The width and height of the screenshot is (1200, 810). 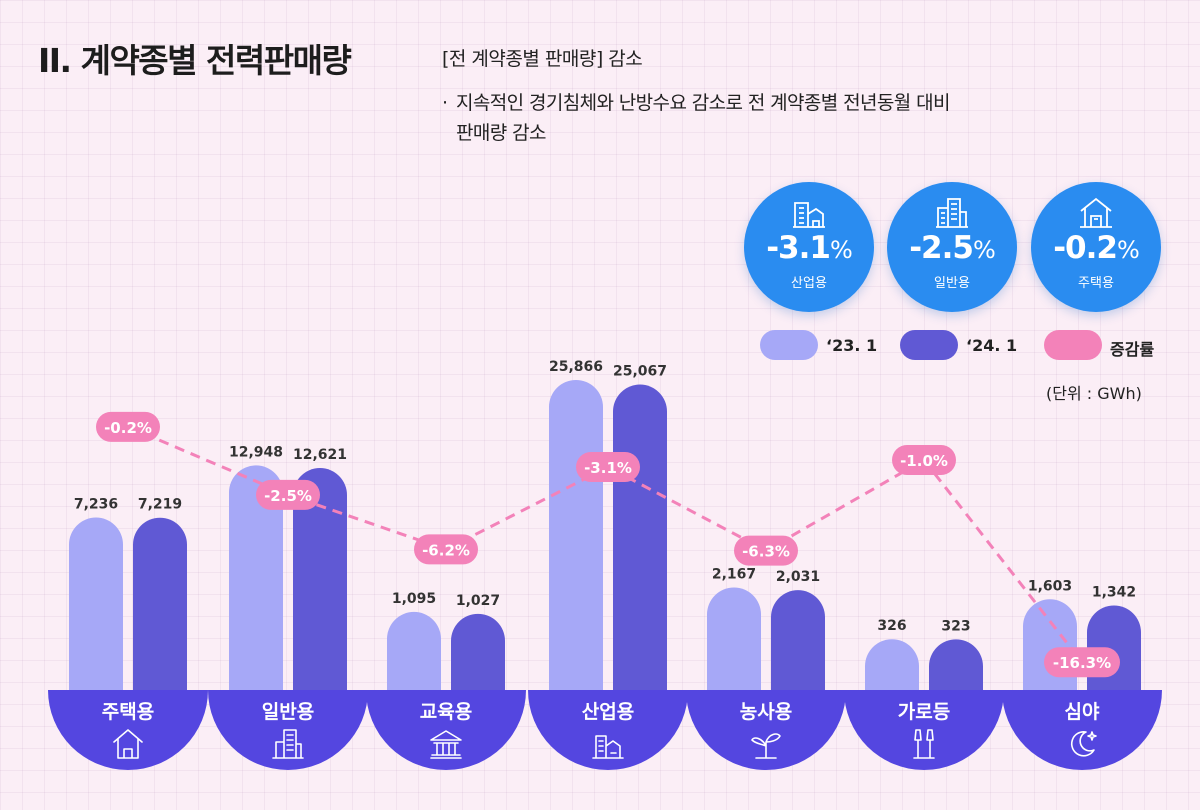 I want to click on street-lamp-icon, so click(x=924, y=744).